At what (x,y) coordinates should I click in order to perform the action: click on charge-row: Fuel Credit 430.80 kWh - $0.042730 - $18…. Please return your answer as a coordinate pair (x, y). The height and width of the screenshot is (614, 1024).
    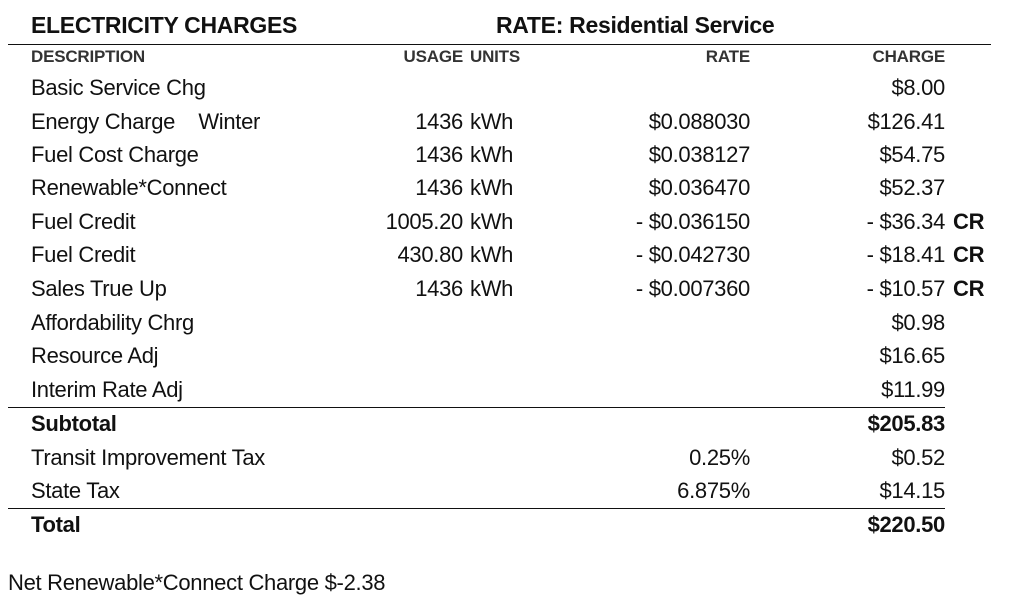
    Looking at the image, I should click on (512, 254).